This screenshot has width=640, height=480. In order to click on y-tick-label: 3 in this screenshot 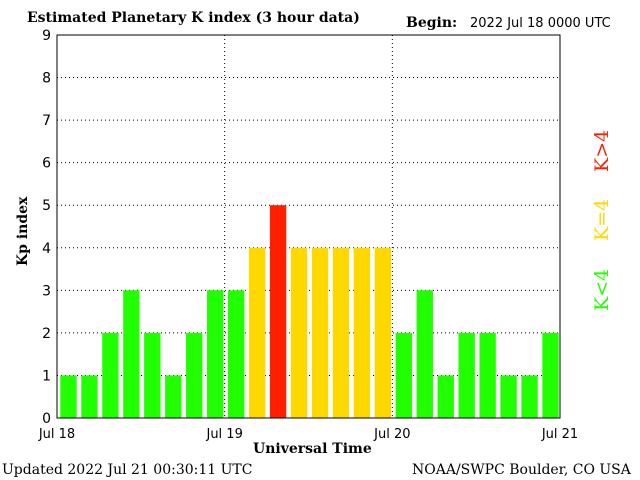, I will do `click(46, 291)`.